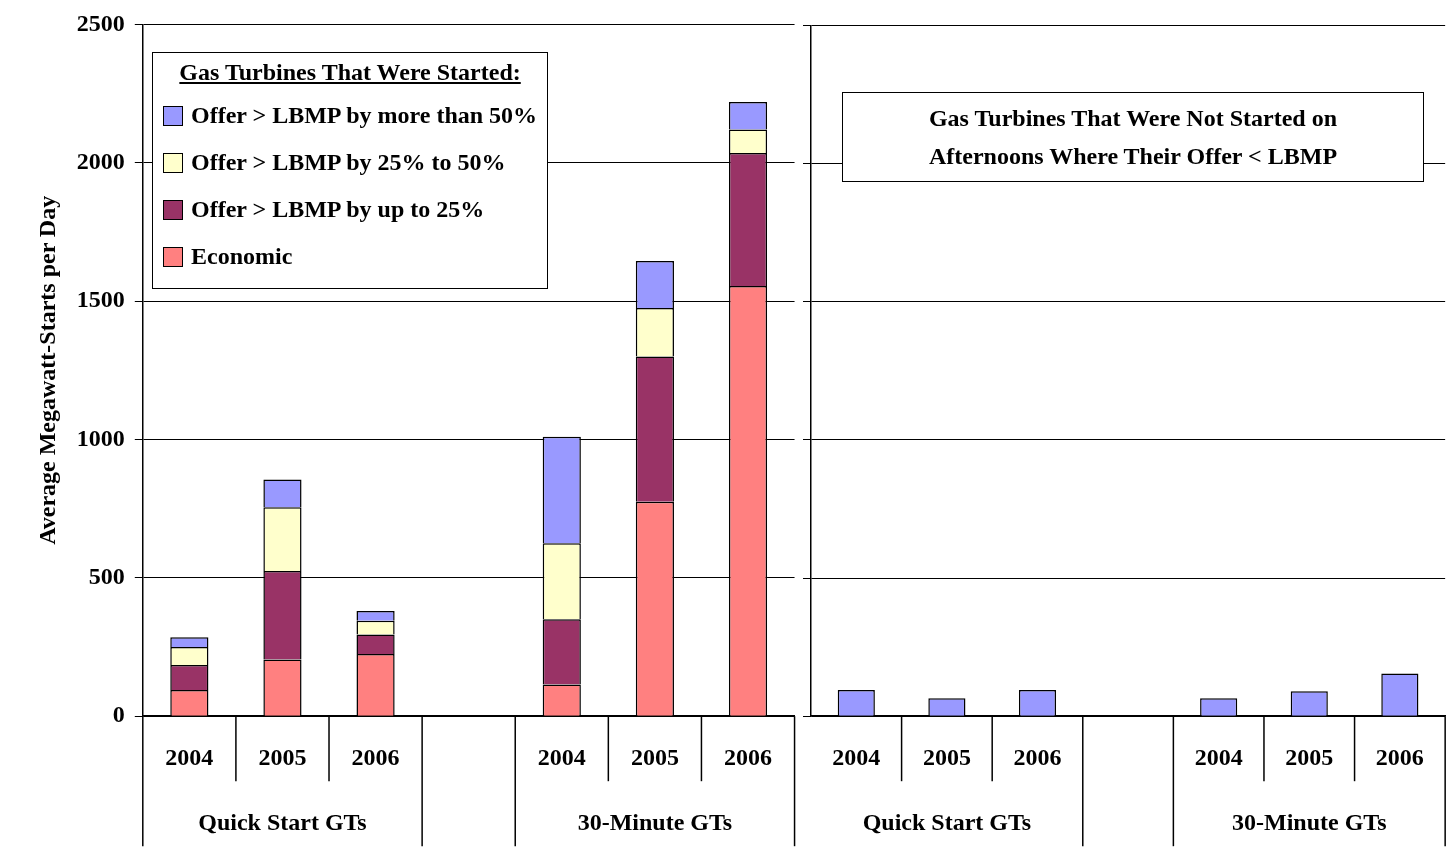 This screenshot has height=861, width=1452. Describe the element at coordinates (100, 437) in the screenshot. I see `y-tick-label: 1000` at that location.